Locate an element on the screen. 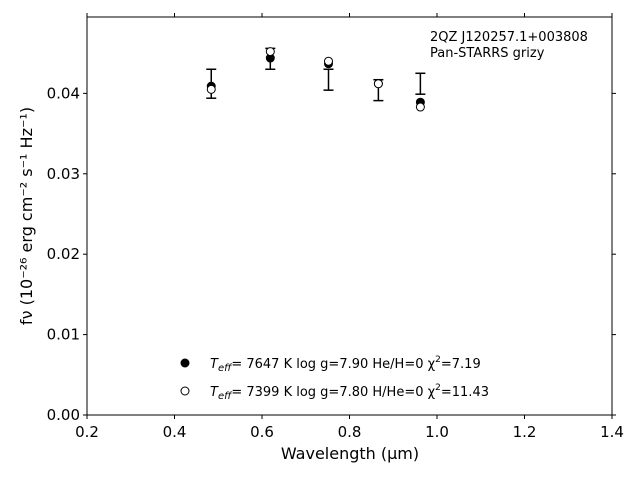  legend-params: = 7647 K log g=7.90 He/H=0 χ is located at coordinates (333, 364).